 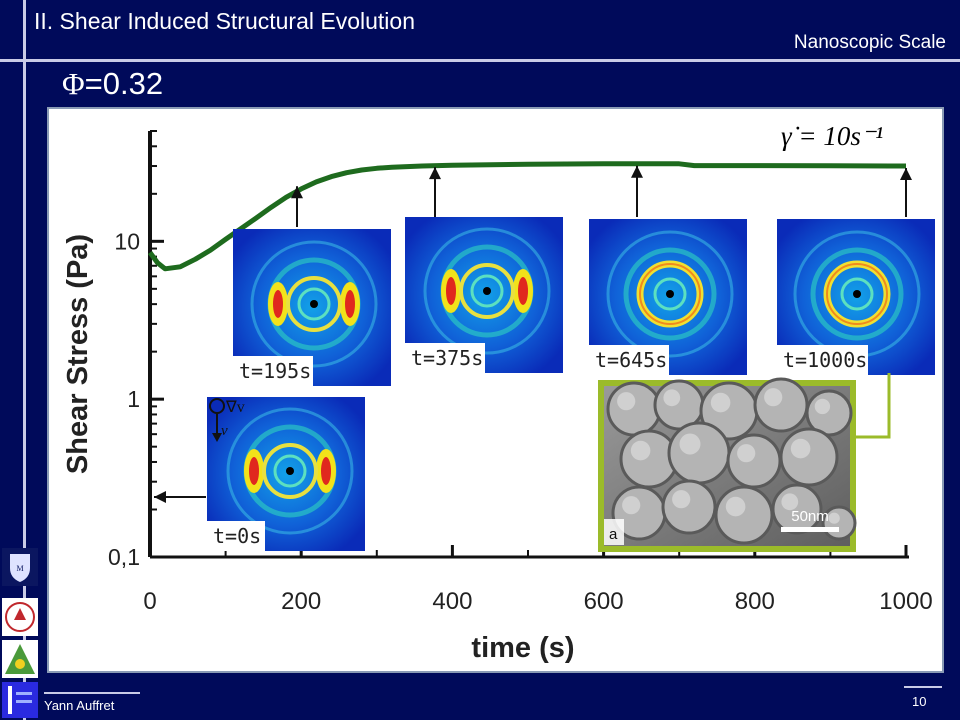 I want to click on volume-fraction-label: Φ=0.32, so click(x=112, y=84).